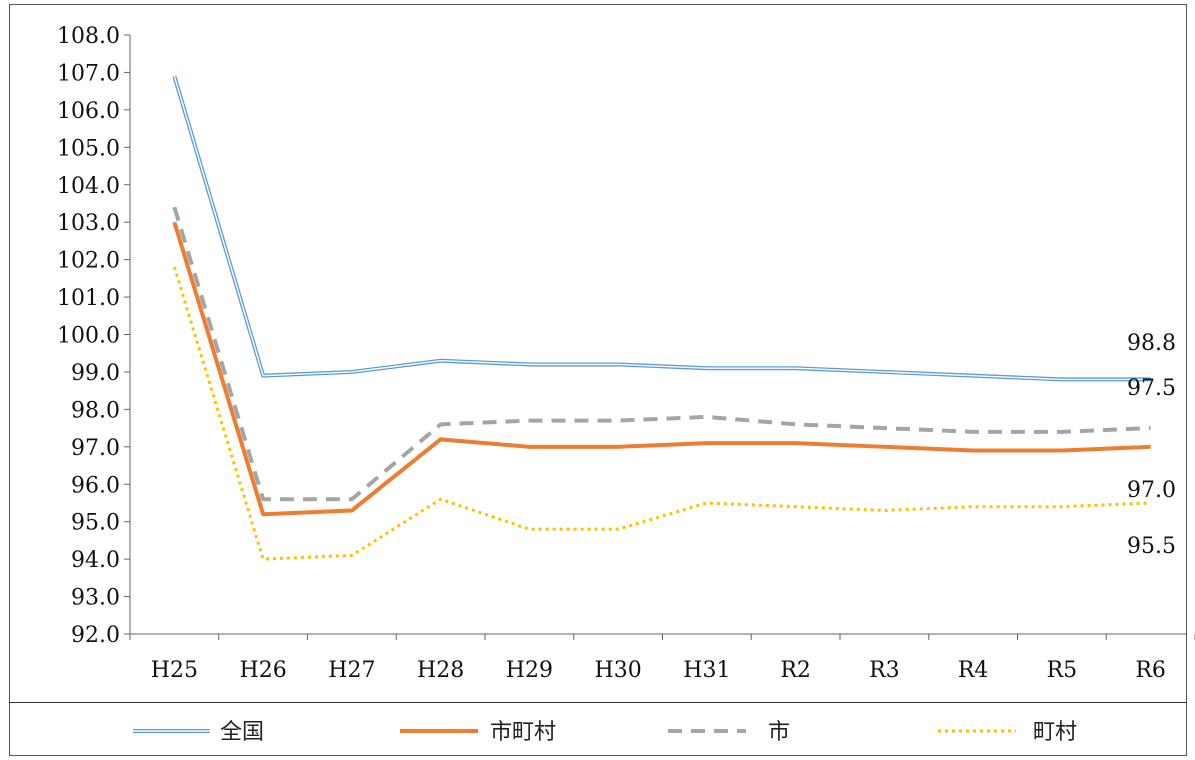 The image size is (1195, 760). What do you see at coordinates (263, 670) in the screenshot?
I see `x-tick-label: H26` at bounding box center [263, 670].